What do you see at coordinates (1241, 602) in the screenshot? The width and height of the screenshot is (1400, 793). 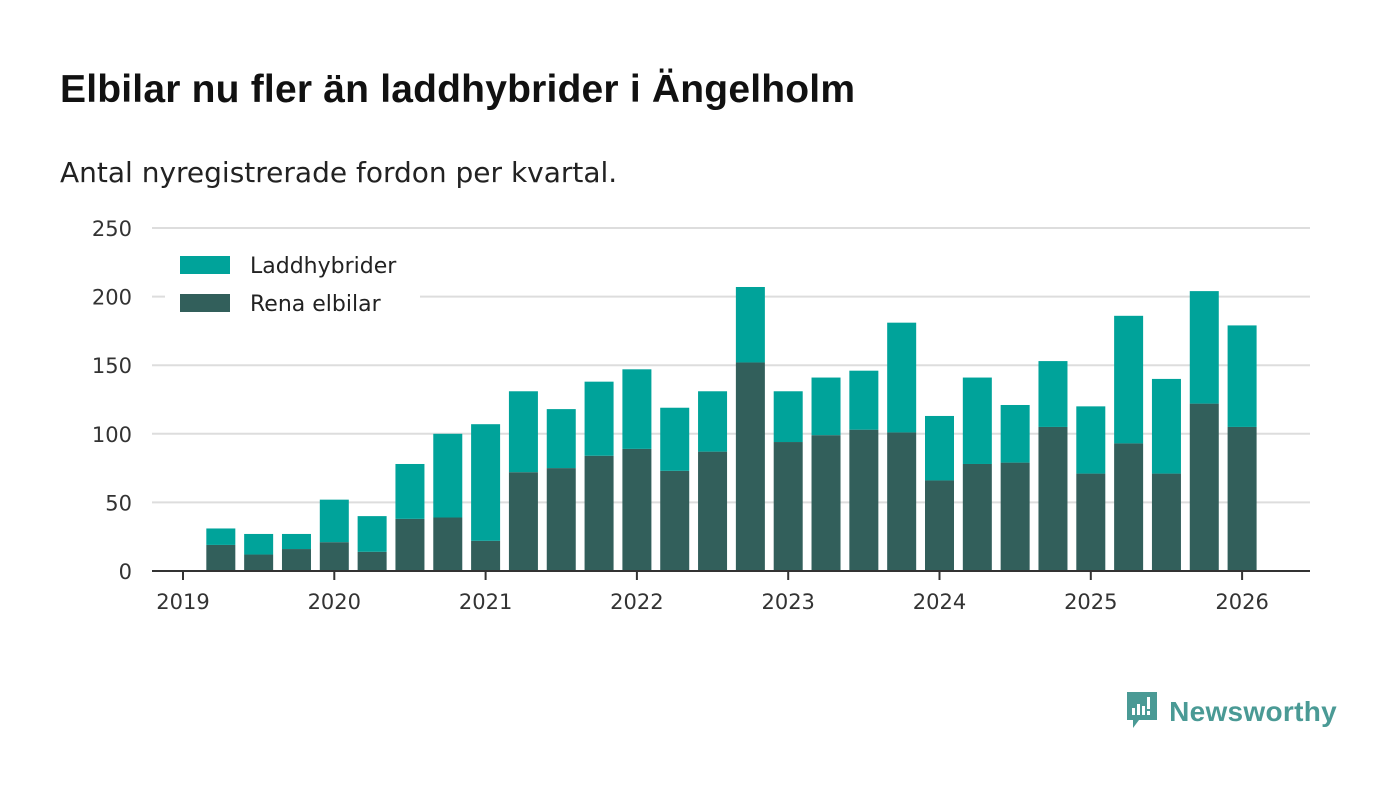 I see `x-tick-label: 2026` at bounding box center [1241, 602].